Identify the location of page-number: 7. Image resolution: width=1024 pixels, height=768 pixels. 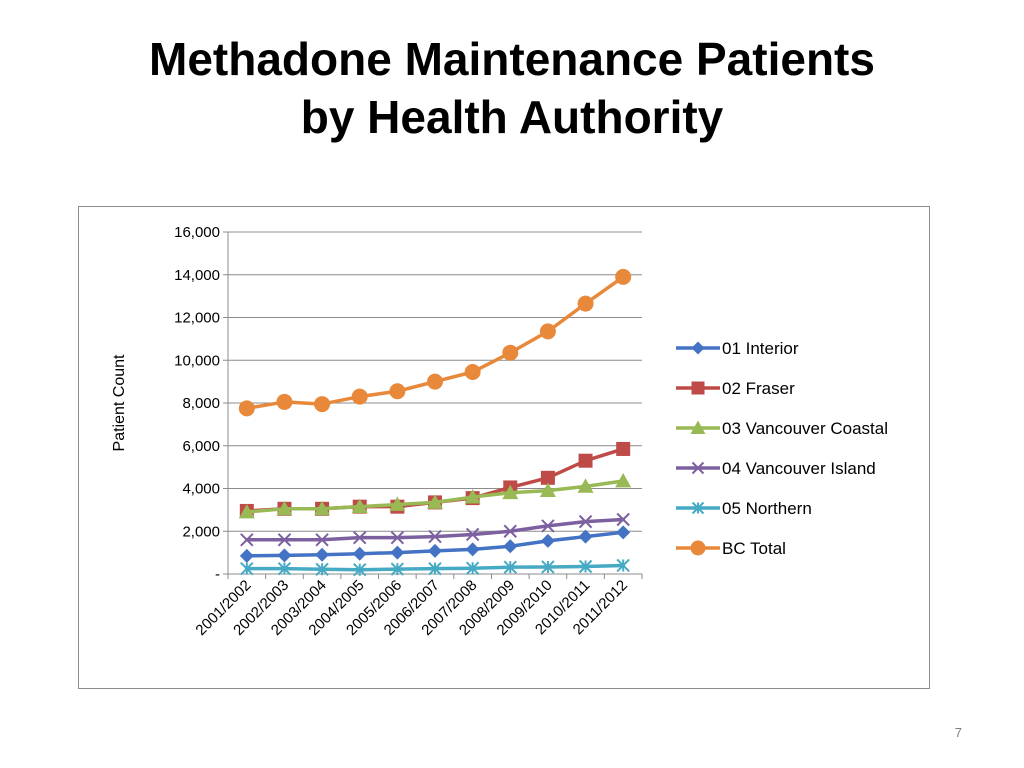
(958, 732).